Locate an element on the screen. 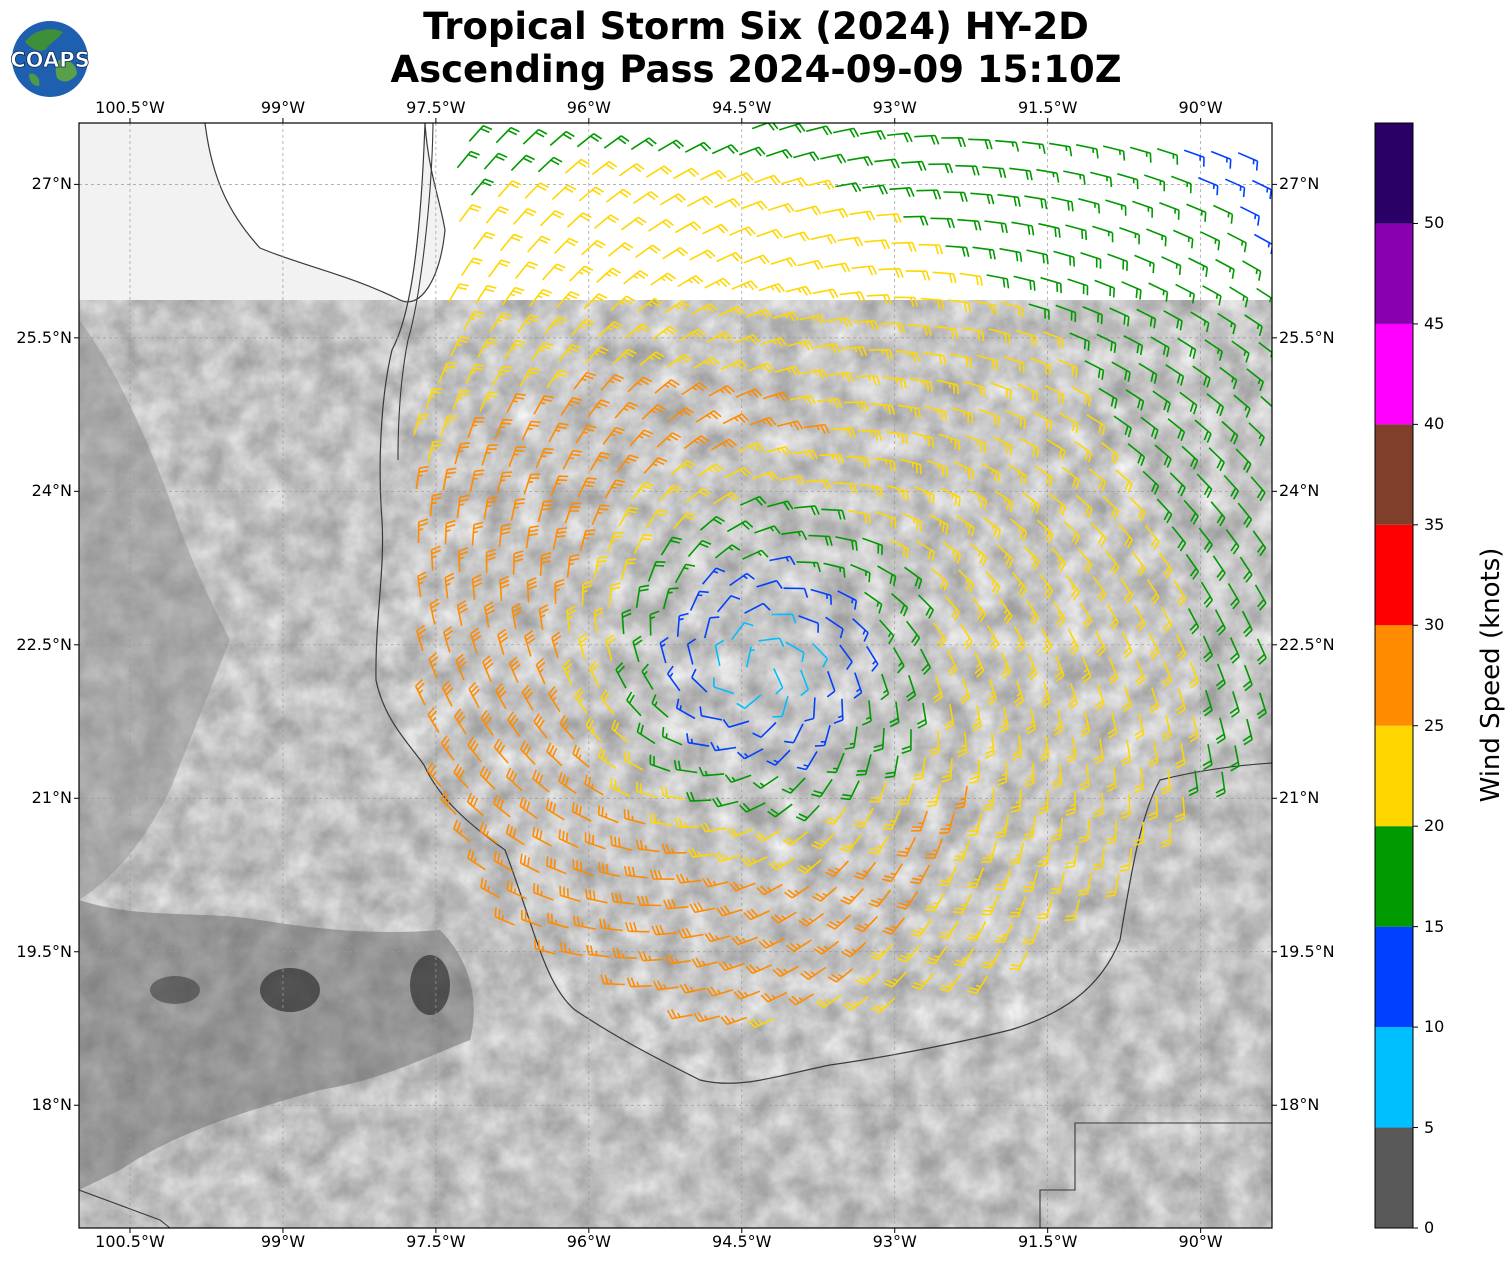  colorbar-bin is located at coordinates (1394, 1077).